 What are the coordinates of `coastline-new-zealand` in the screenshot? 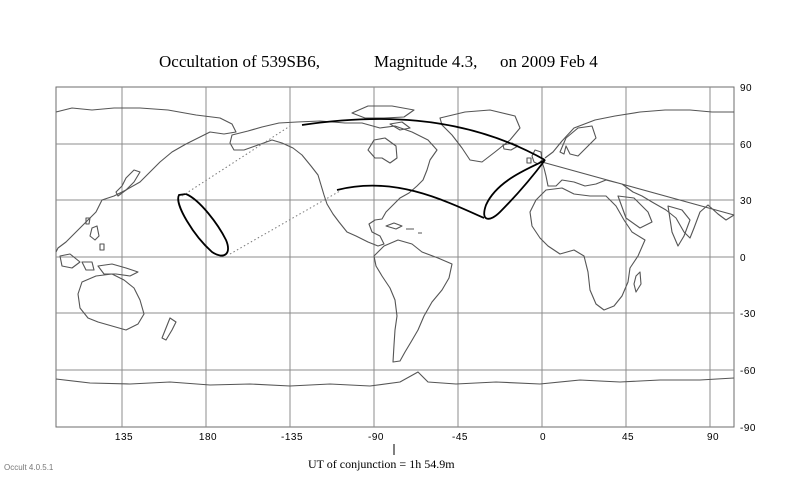 It's located at (169, 329).